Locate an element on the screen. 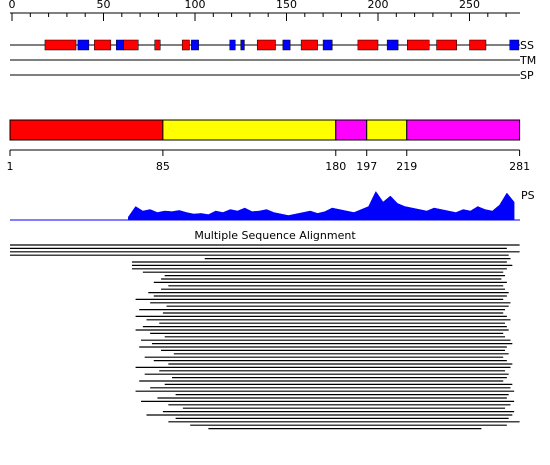 The image size is (550, 465). domain-label: 281 is located at coordinates (519, 166).